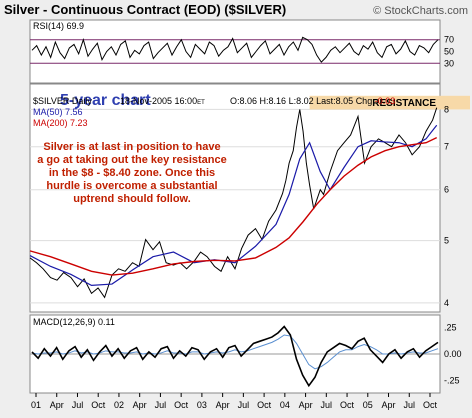  What do you see at coordinates (106, 322) in the screenshot?
I see `macd-label-value: 0.11` at bounding box center [106, 322].